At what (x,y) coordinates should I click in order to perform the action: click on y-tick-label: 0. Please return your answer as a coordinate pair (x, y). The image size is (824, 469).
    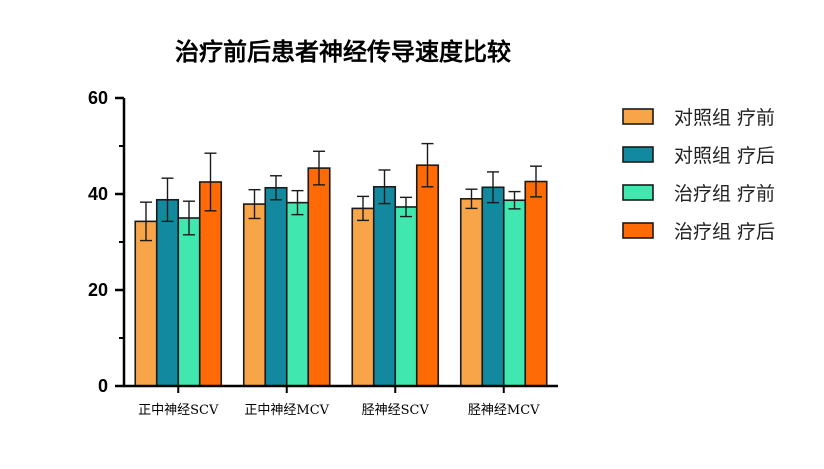
    Looking at the image, I should click on (103, 386).